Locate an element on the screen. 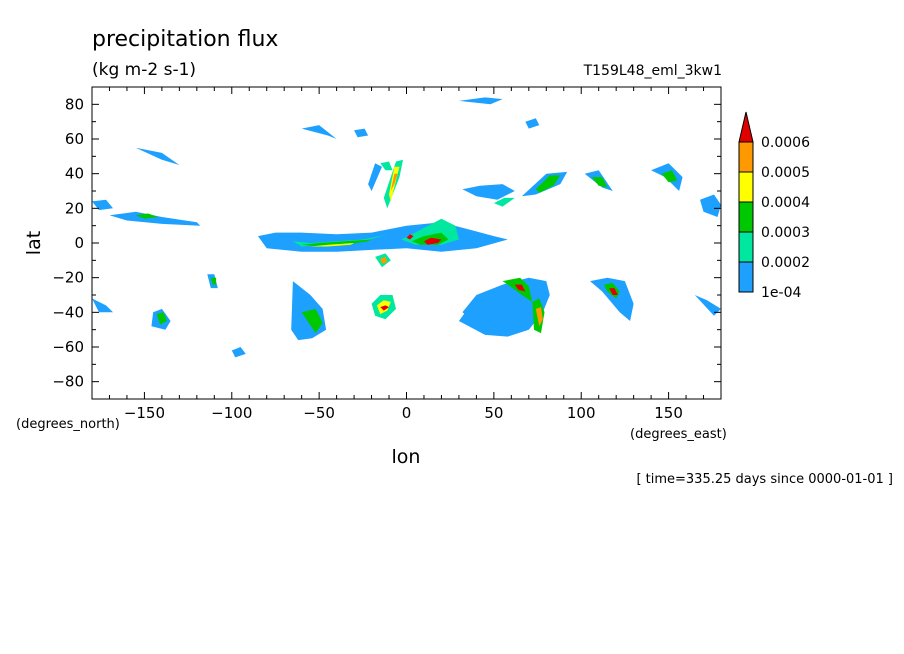  x-tick-label: −100 is located at coordinates (231, 413).